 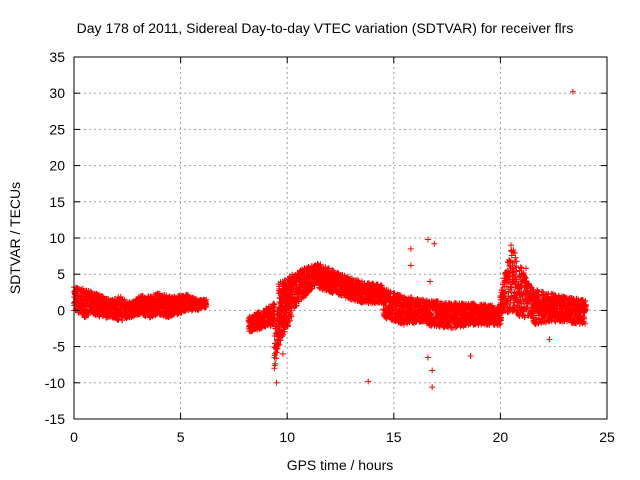 What do you see at coordinates (55, 383) in the screenshot?
I see `y-tick-label: -10` at bounding box center [55, 383].